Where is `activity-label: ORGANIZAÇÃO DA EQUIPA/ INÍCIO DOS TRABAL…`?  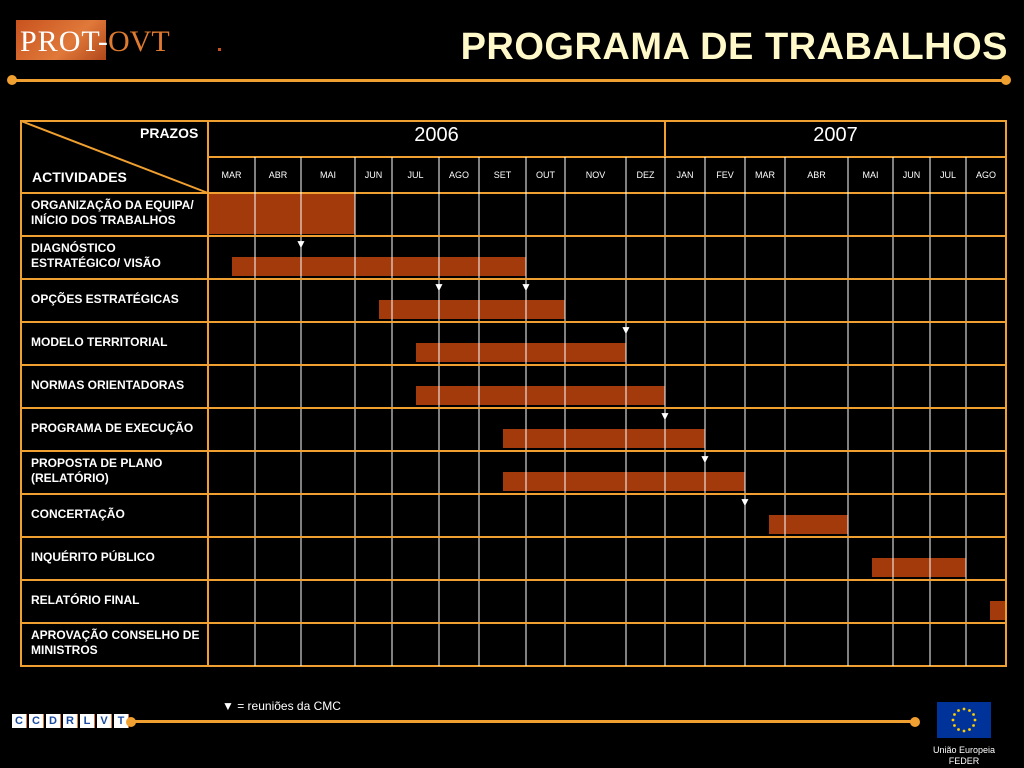 activity-label: ORGANIZAÇÃO DA EQUIPA/ INÍCIO DOS TRABAL… is located at coordinates (112, 212).